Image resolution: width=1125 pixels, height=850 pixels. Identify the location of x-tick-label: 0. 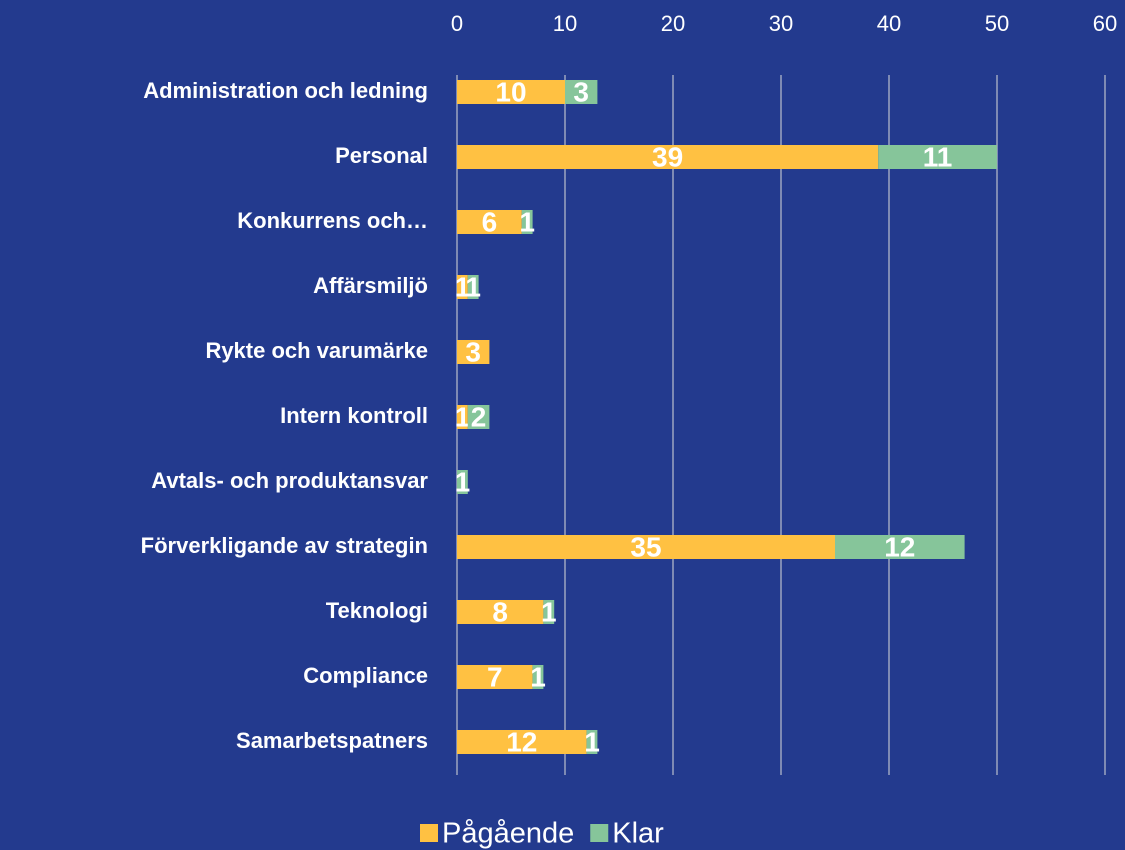
(457, 23).